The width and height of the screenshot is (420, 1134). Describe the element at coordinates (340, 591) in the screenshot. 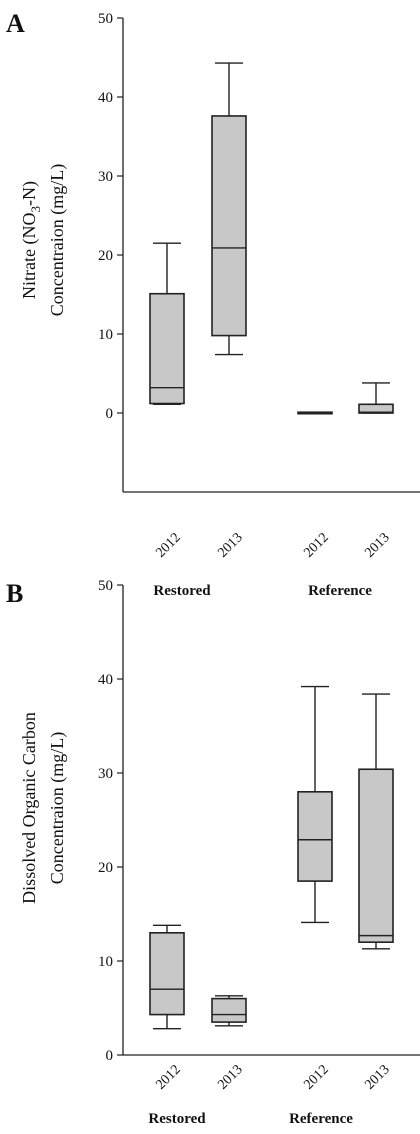

I see `panel-a-group-label: Reference` at that location.